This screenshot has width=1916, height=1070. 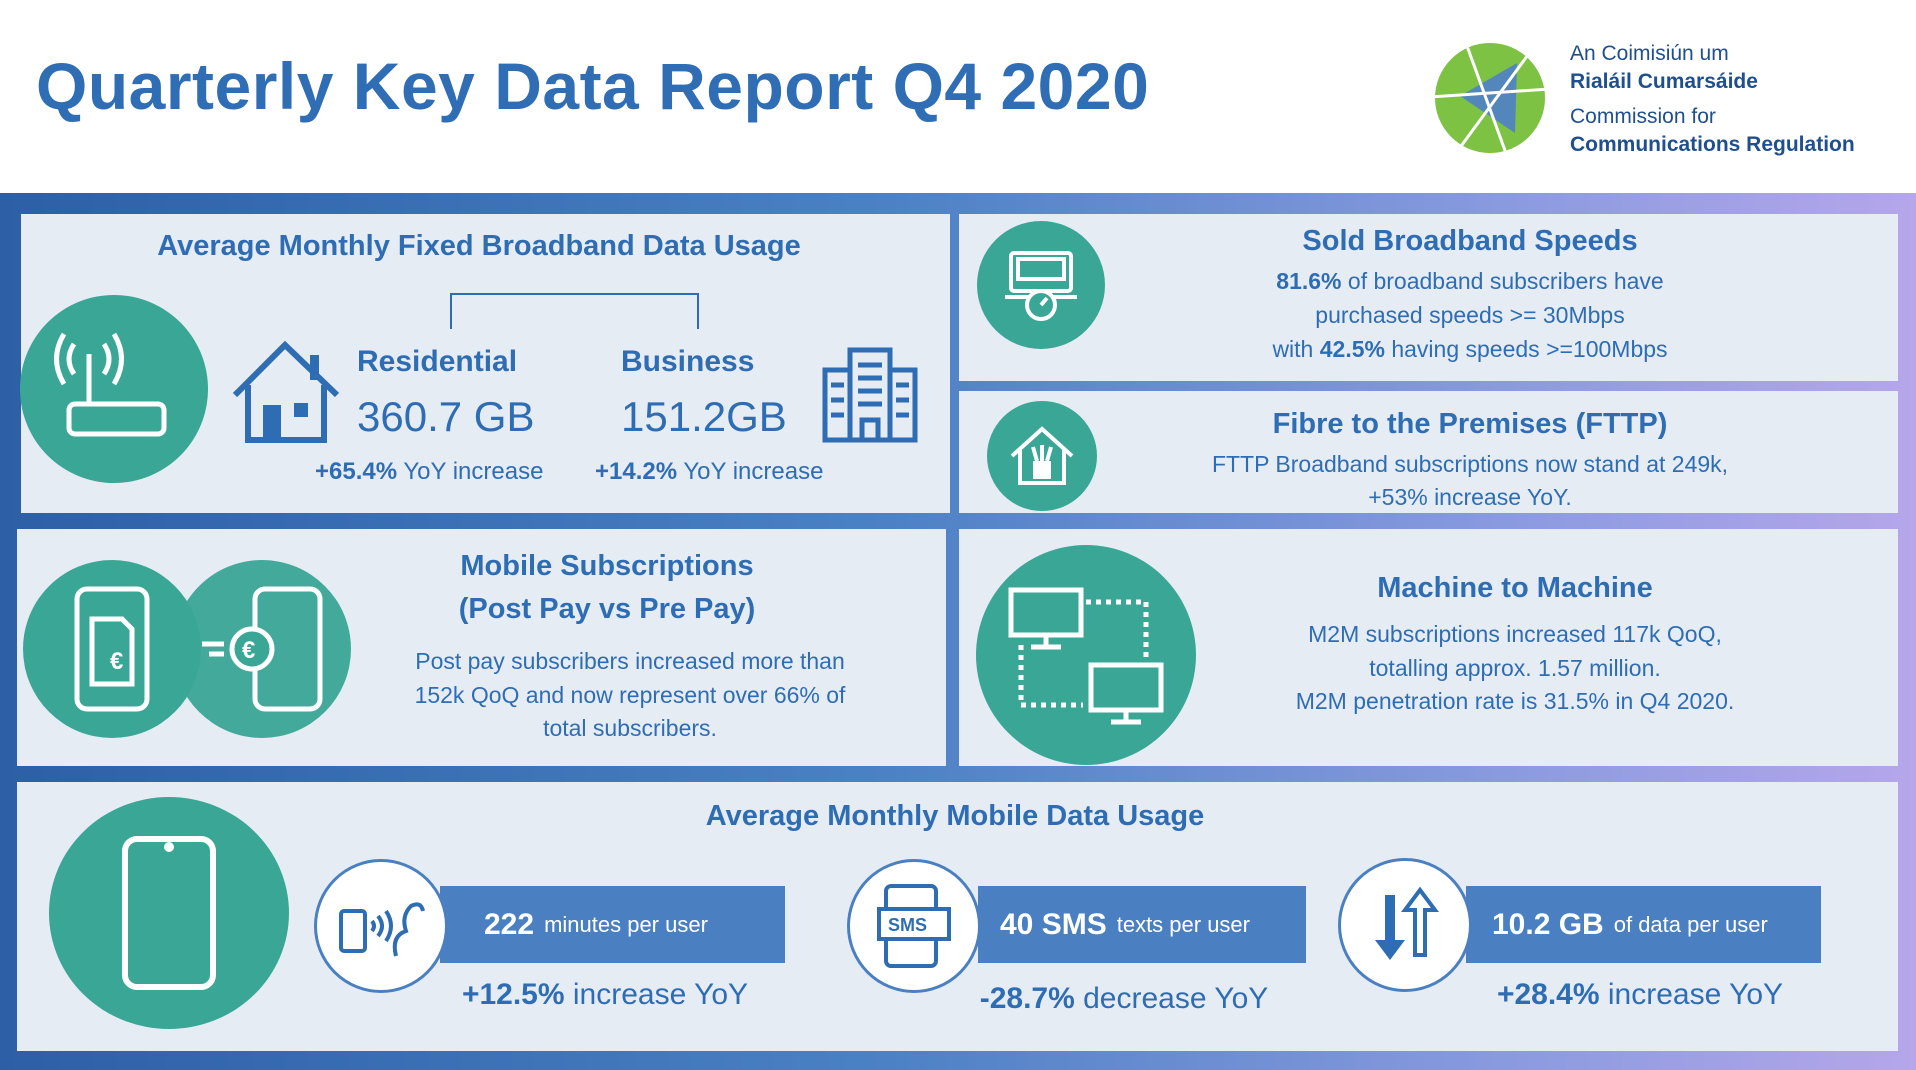 What do you see at coordinates (1086, 655) in the screenshot?
I see `connected-monitors-icon` at bounding box center [1086, 655].